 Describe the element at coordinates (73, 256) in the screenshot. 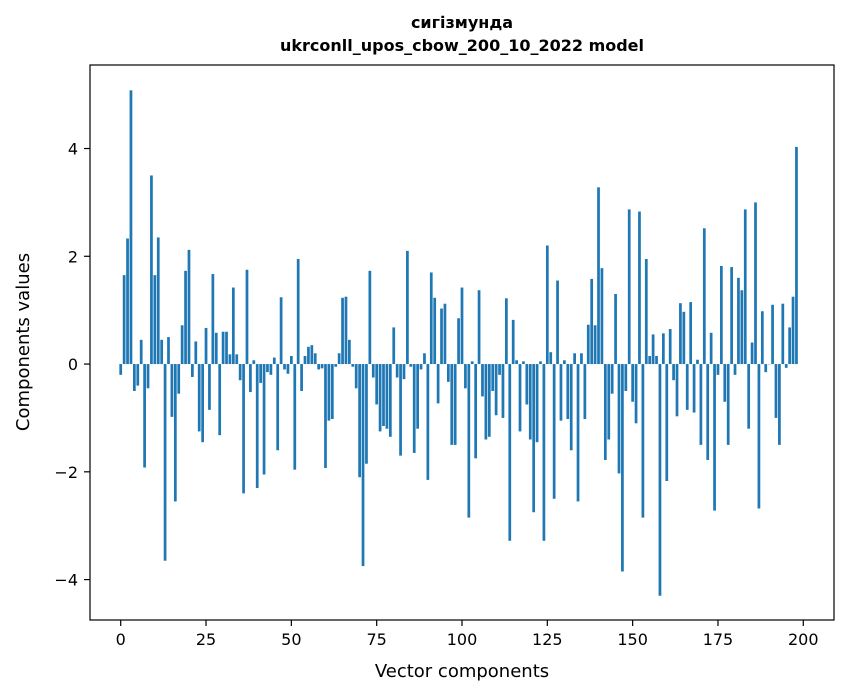

I see `y-tick-label: 2` at that location.